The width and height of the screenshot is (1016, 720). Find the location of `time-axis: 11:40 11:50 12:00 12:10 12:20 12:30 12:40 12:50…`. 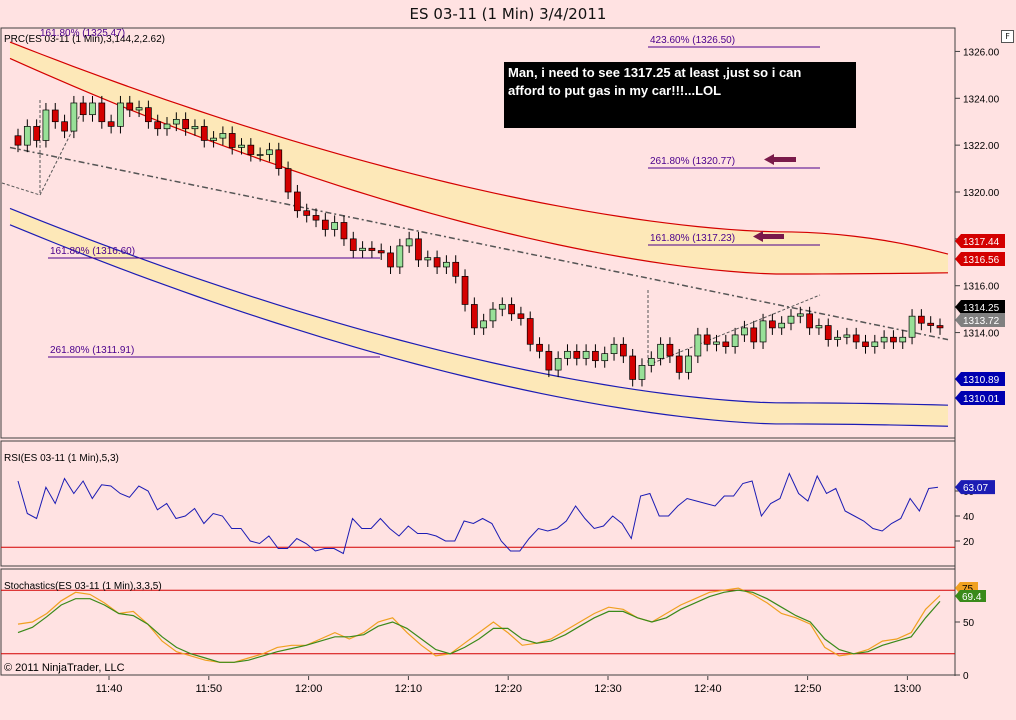

time-axis: 11:40 11:50 12:00 12:10 12:20 12:30 12:40 12:50… is located at coordinates (509, 685).